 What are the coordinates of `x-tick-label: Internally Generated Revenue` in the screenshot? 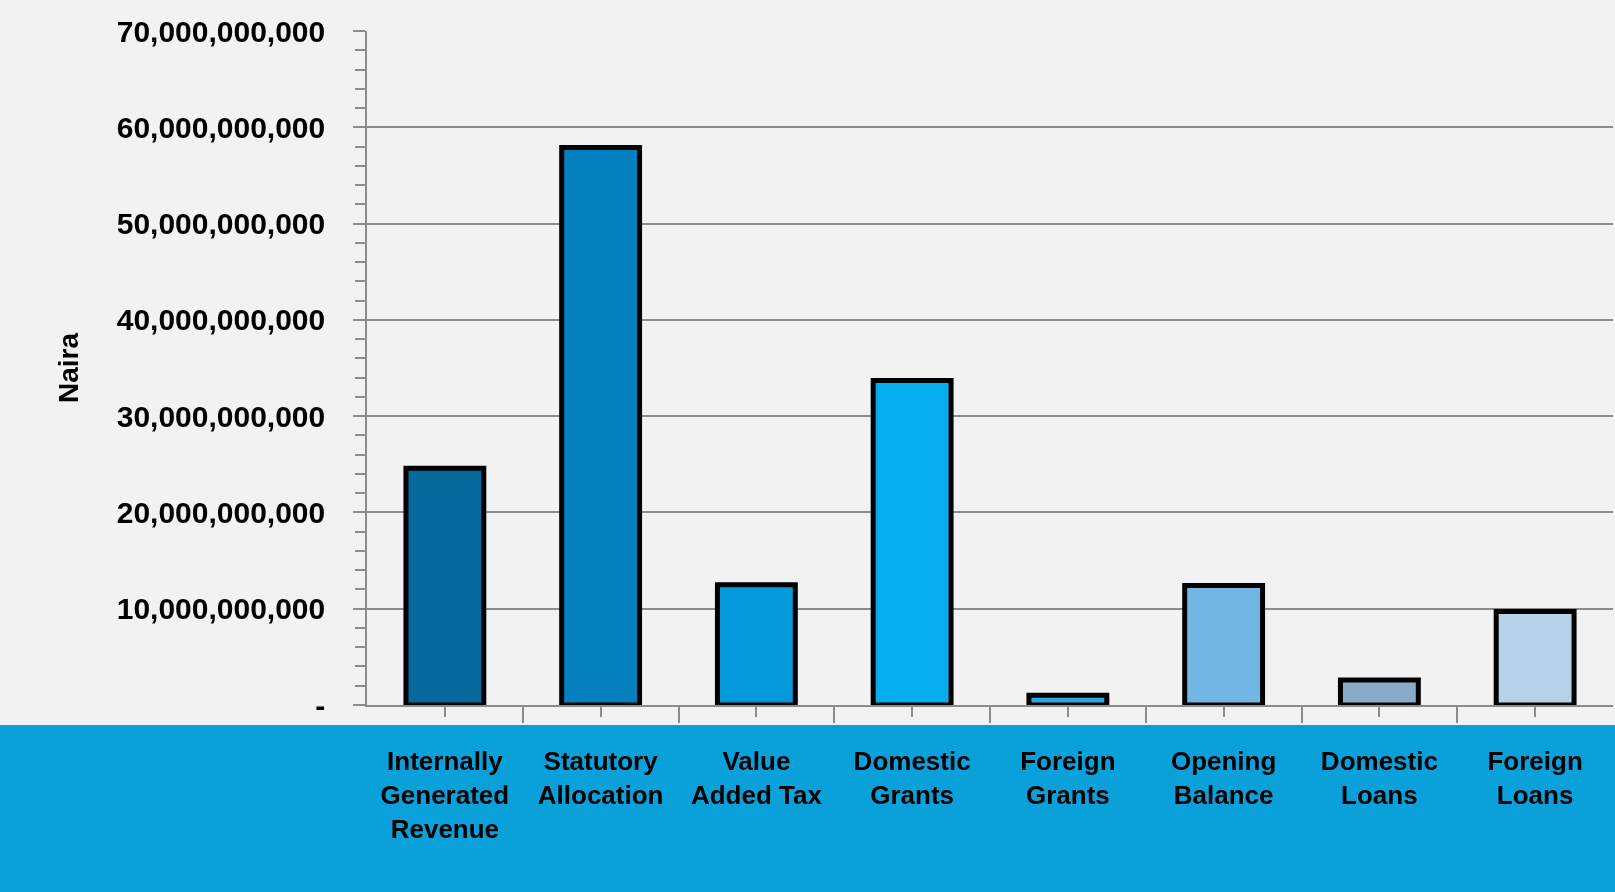 It's located at (445, 794).